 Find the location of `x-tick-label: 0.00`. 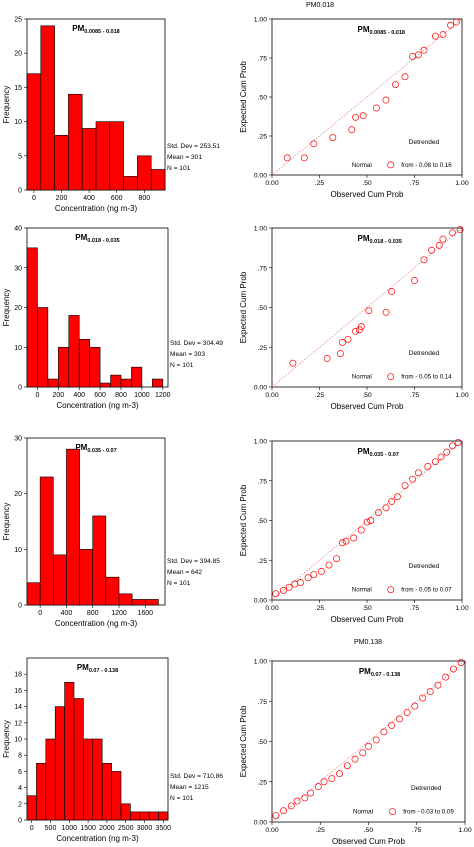

x-tick-label: 0.00 is located at coordinates (271, 608).